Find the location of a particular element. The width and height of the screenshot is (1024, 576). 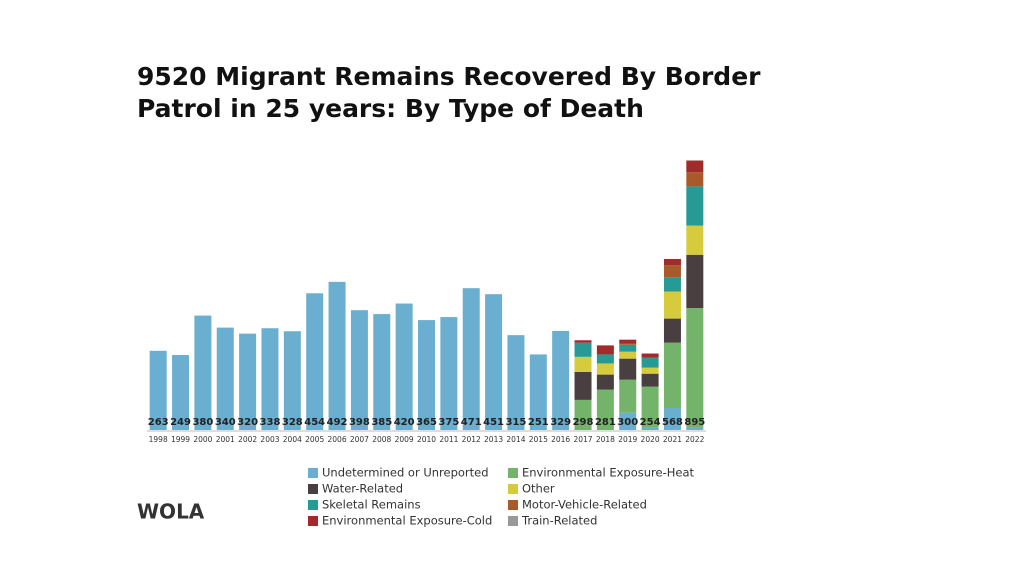

total-label: 329 is located at coordinates (560, 422).